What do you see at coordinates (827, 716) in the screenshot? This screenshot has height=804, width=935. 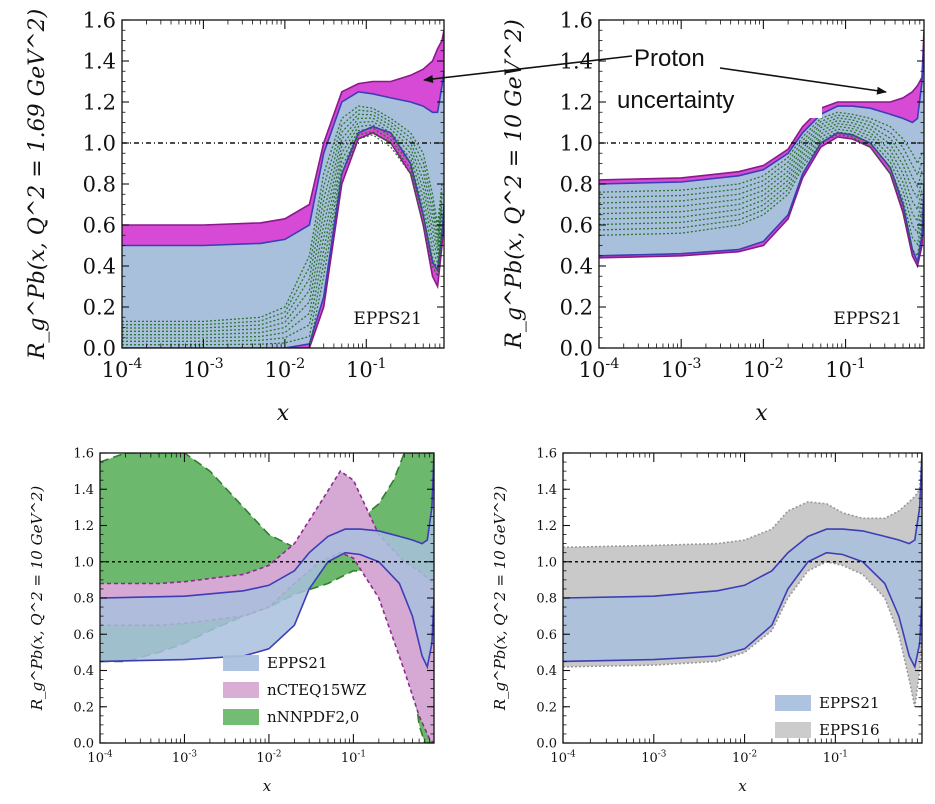 I see `legend: EPPS21 EPPS16` at bounding box center [827, 716].